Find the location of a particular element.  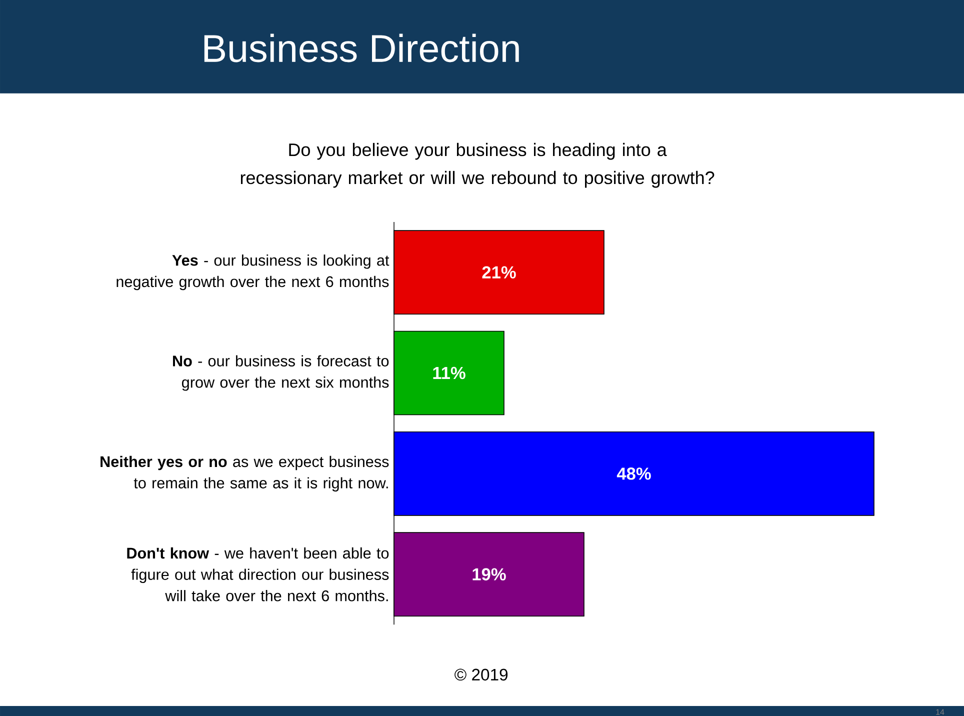

y-tick-label: Yes - our business is looking at negative growth over the next 6 months is located at coordinates (253, 272).